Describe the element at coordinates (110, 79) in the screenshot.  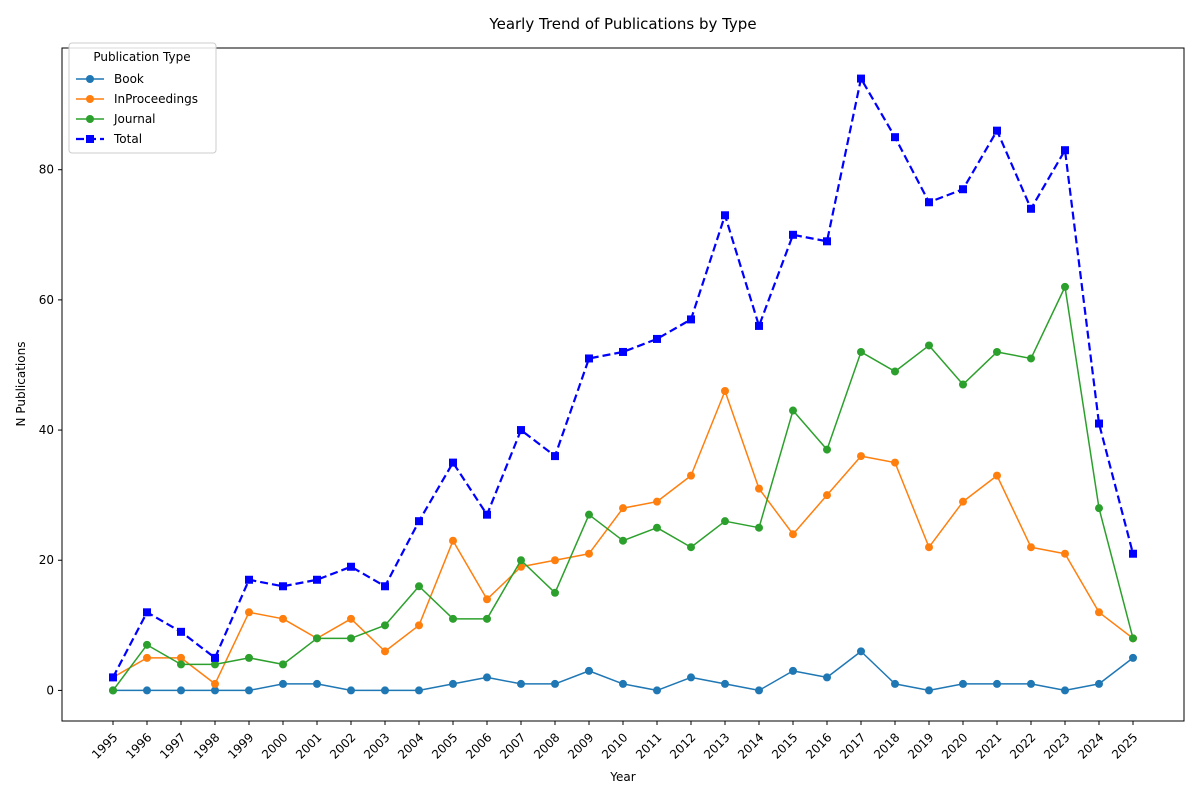
I see `legend-item-book: Book` at that location.